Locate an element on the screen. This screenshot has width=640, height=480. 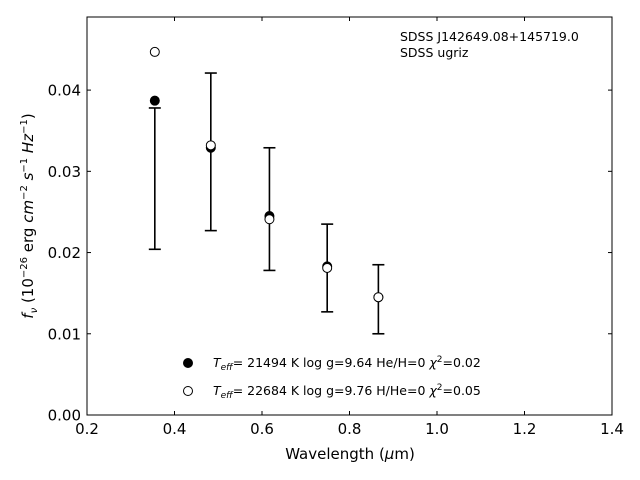
legend-2-chi-value: =0.05 is located at coordinates (462, 390).